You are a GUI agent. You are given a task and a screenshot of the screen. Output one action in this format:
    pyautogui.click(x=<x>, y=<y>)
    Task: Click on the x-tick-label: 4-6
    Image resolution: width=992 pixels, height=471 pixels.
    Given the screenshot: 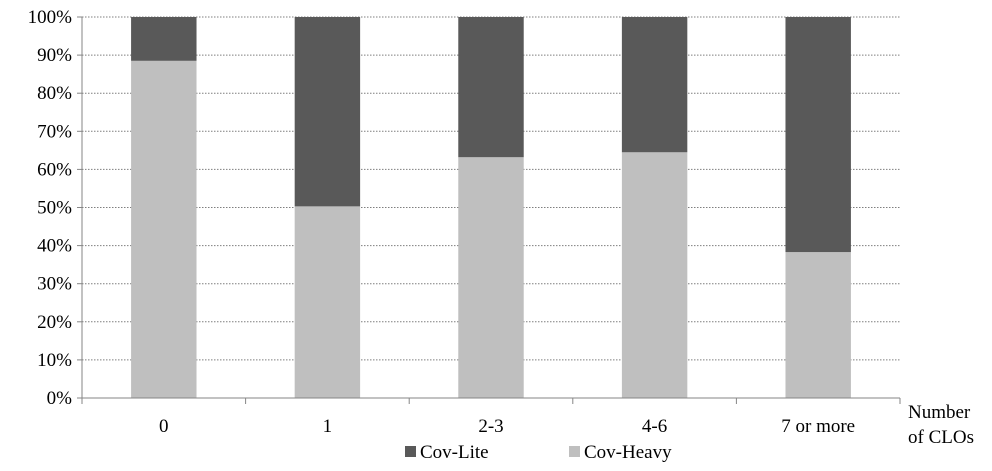 What is the action you would take?
    pyautogui.click(x=654, y=426)
    